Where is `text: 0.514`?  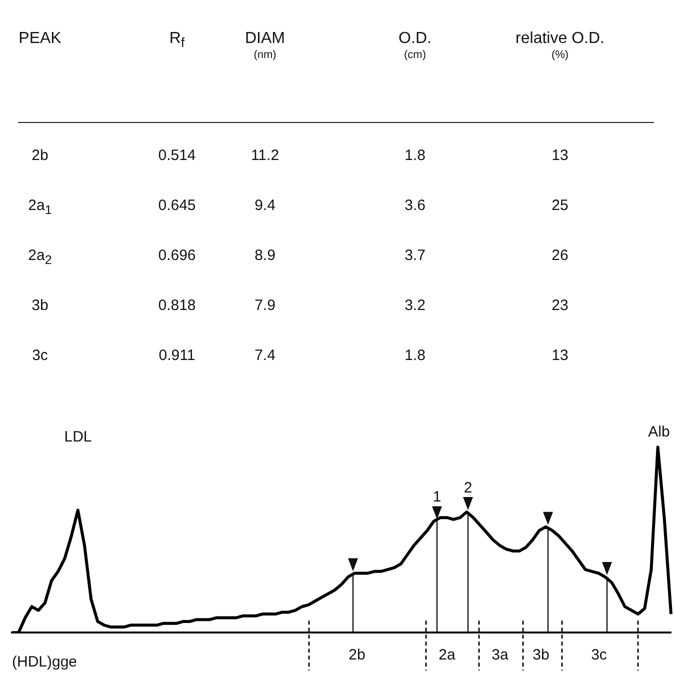
text: 0.514 is located at coordinates (177, 156).